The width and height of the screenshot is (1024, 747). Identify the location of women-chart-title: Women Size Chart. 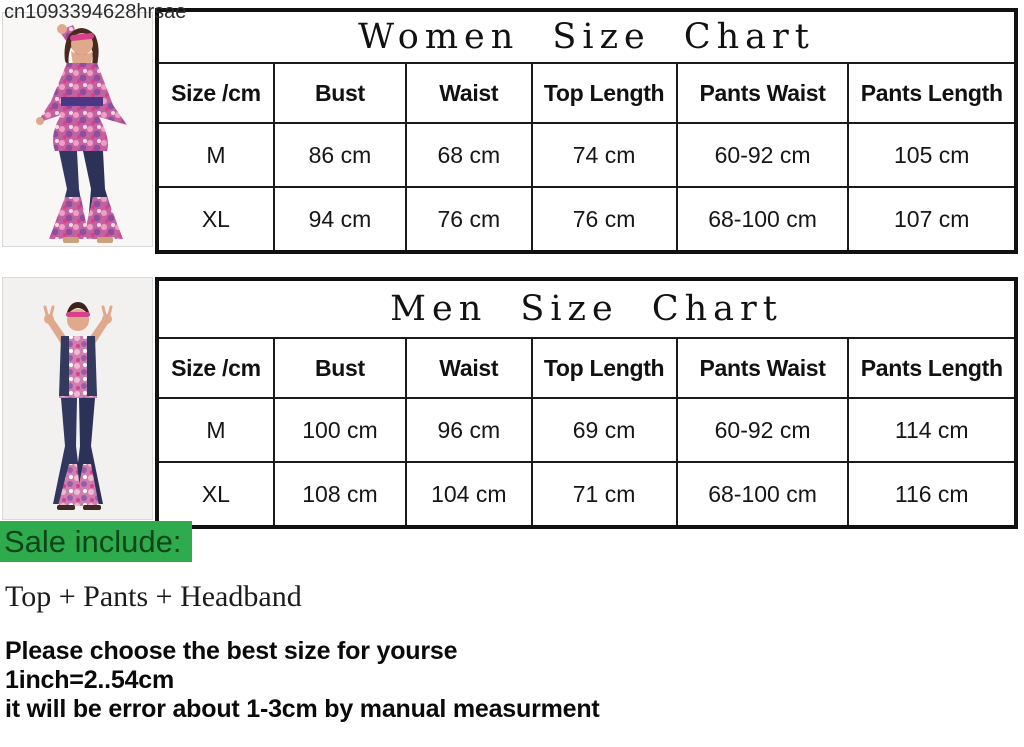
(586, 36).